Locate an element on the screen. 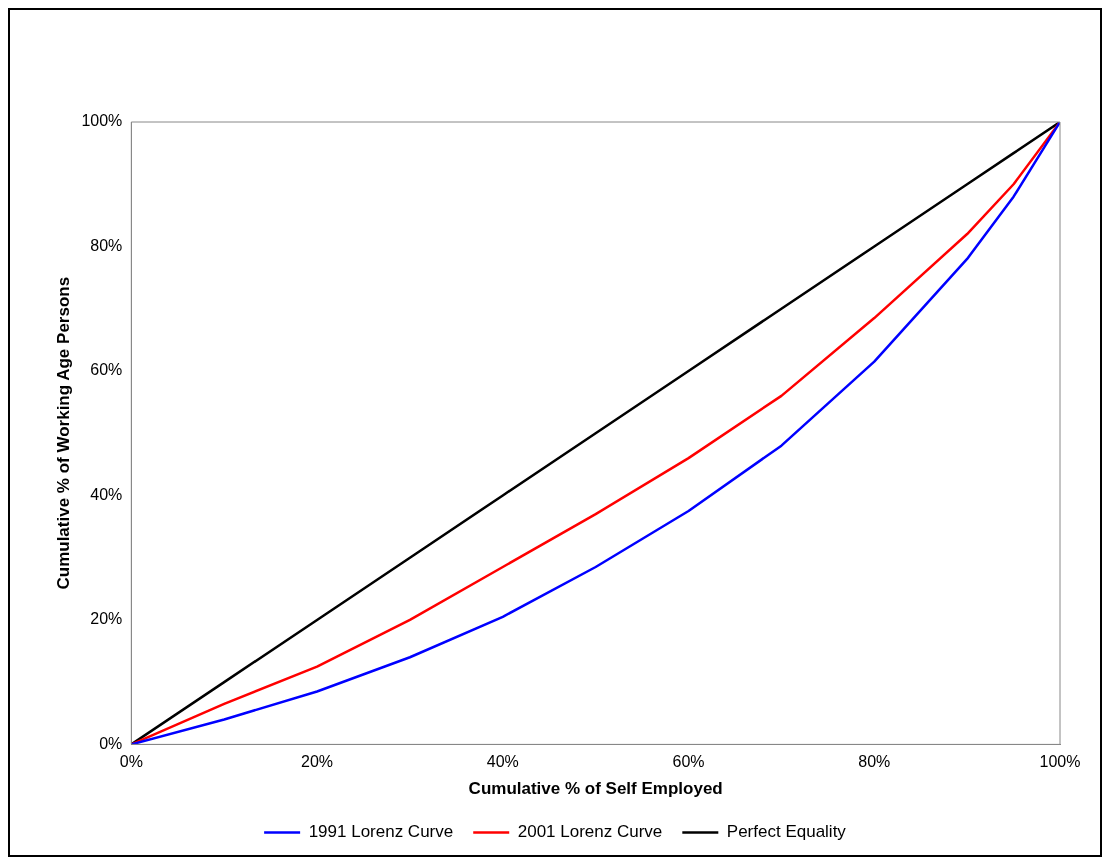  y-tick-label: 100% is located at coordinates (102, 121).